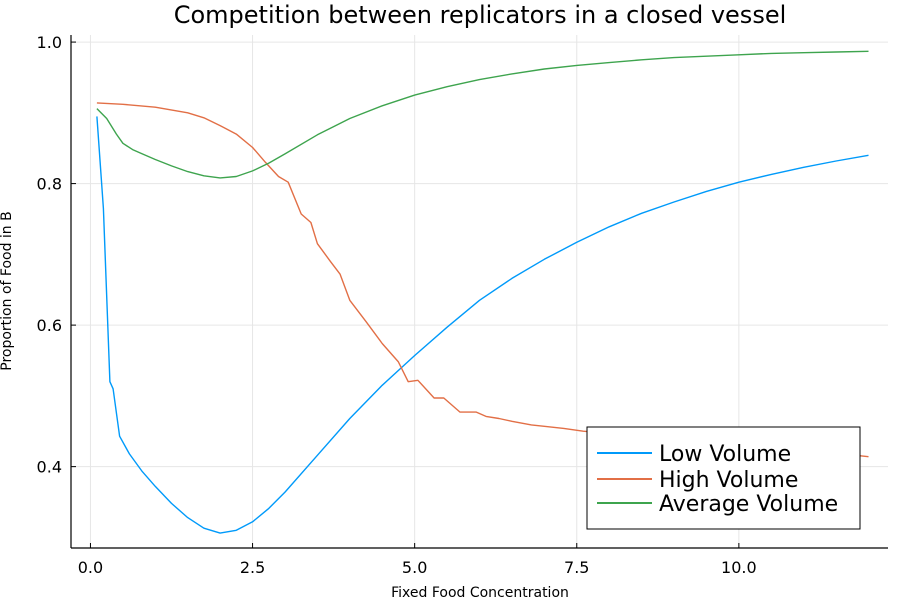  I want to click on x-tick-label: 10.0, so click(739, 567).